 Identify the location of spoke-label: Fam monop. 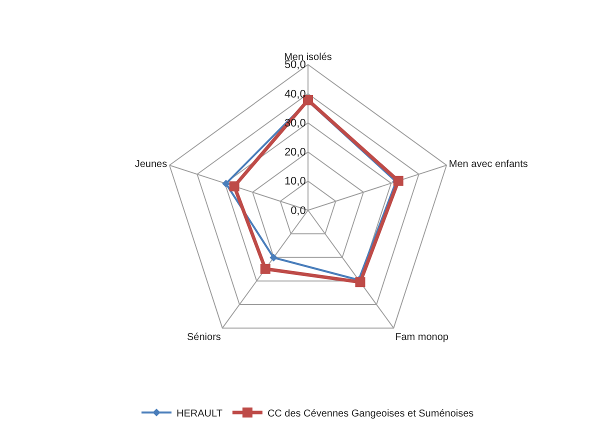
(422, 338).